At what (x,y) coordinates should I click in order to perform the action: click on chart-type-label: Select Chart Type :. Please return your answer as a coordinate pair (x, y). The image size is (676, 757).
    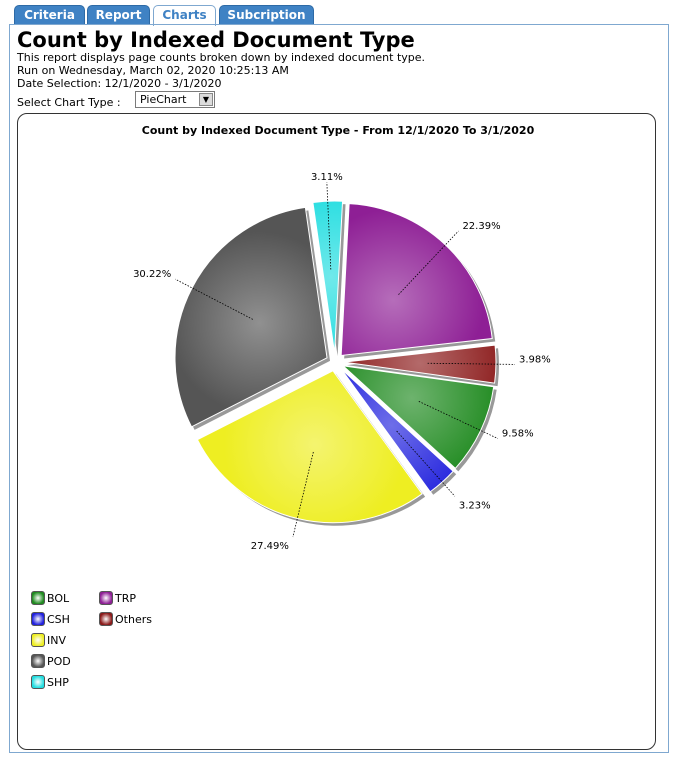
    Looking at the image, I should click on (69, 102).